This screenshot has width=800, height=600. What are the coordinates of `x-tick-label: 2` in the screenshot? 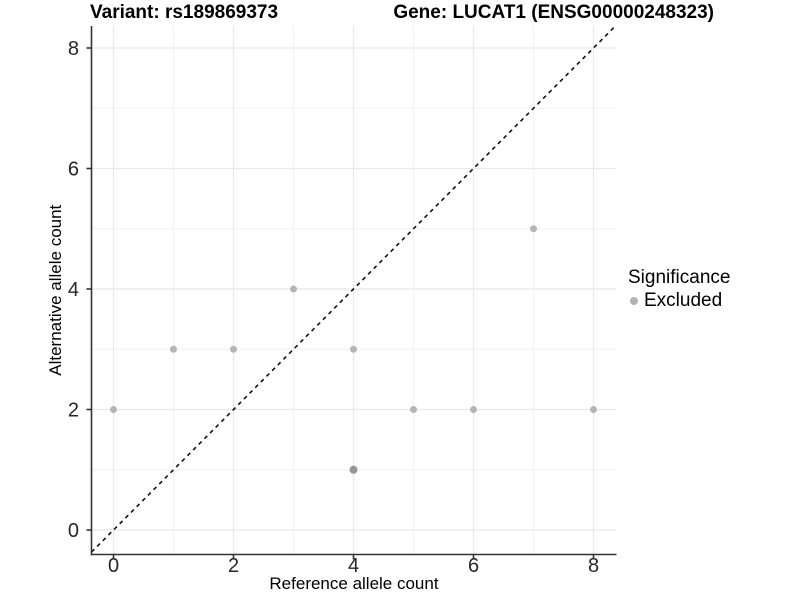 It's located at (233, 566).